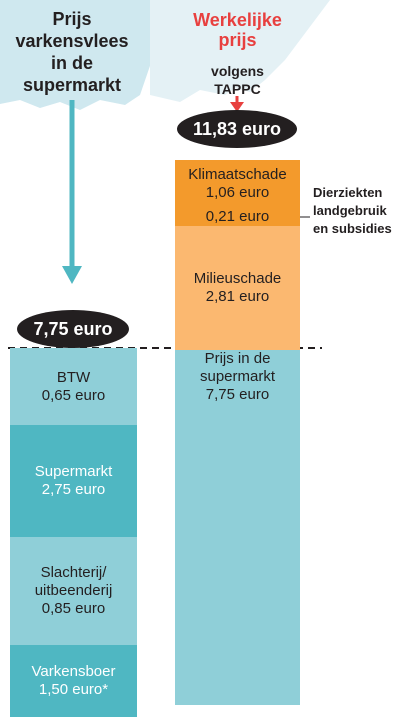  Describe the element at coordinates (73, 329) in the screenshot. I see `left-total: 7,75 euro` at that location.